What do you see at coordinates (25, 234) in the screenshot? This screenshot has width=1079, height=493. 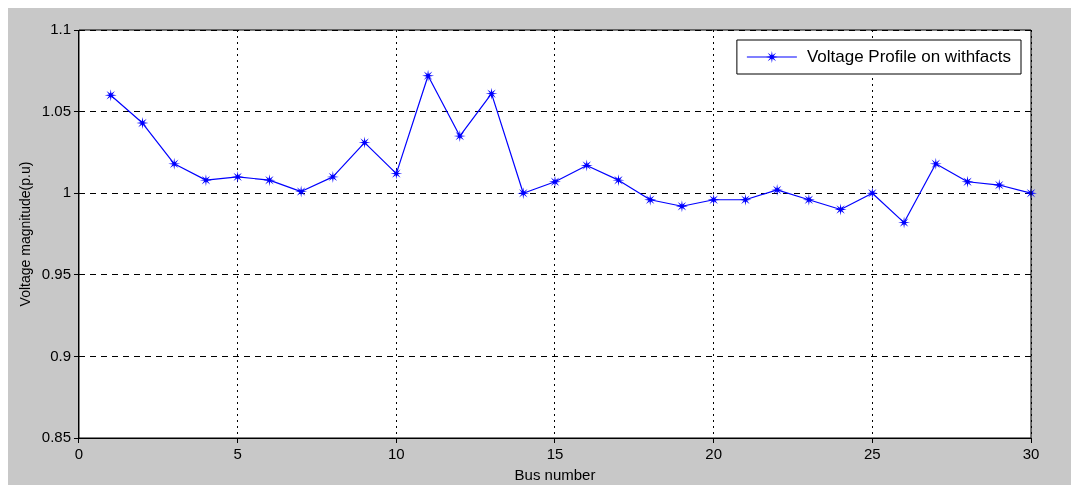 I see `y-axis-title: Voltage magnitude(p.u)` at bounding box center [25, 234].